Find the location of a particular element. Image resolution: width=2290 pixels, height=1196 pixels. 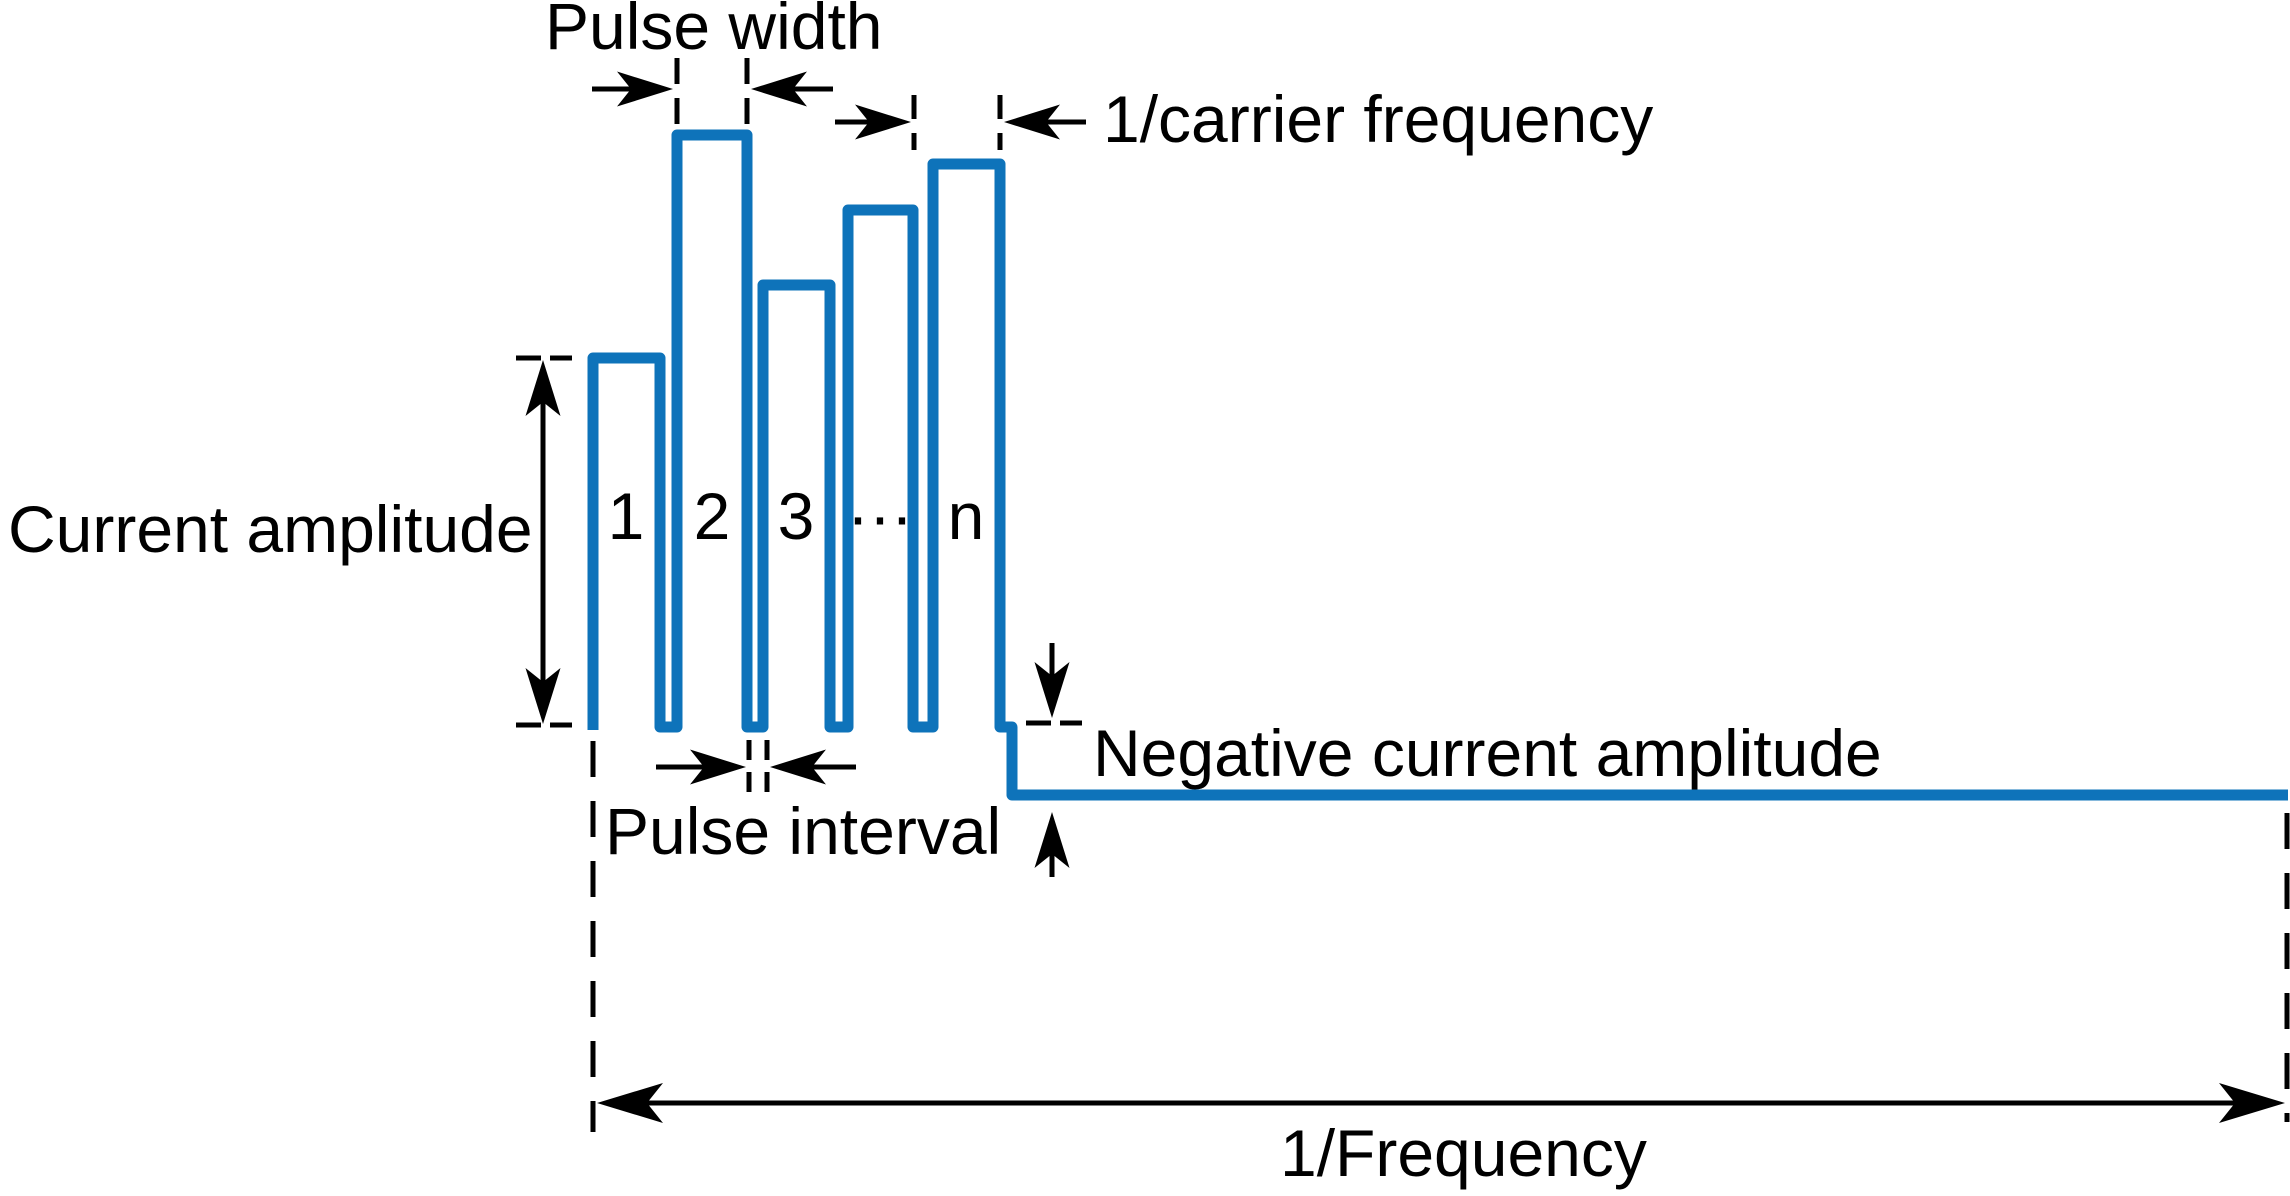

pulse-width-label: Pulse width is located at coordinates (714, 31).